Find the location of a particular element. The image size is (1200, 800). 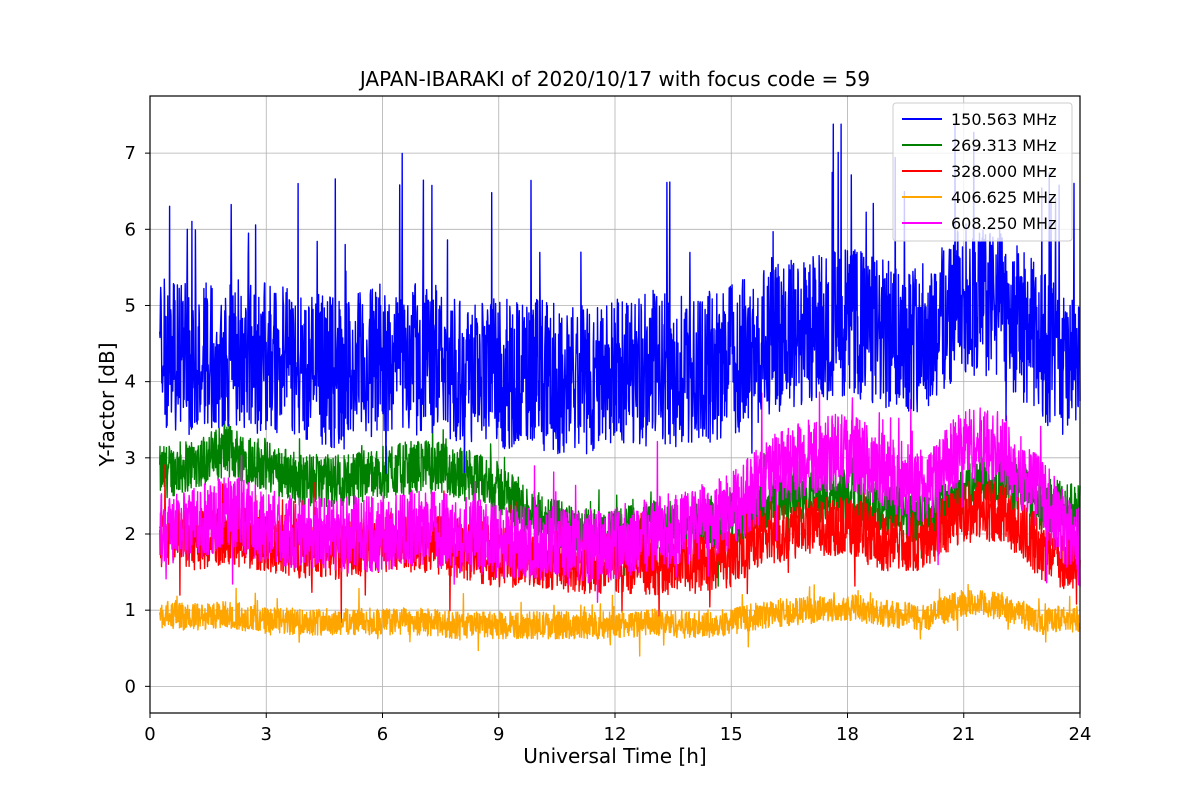

y-axis-ticks: 0 1 2 3 4 5 6 7 is located at coordinates (137, 420).